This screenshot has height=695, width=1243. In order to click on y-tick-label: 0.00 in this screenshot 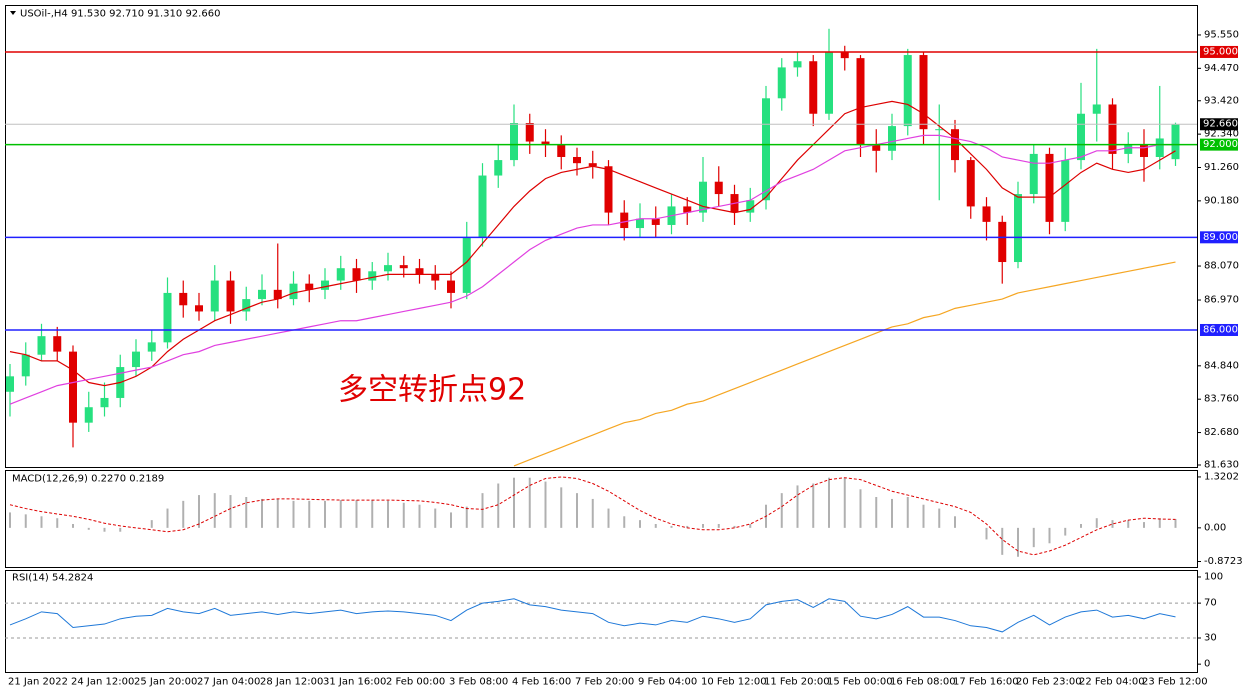, I will do `click(1215, 527)`.